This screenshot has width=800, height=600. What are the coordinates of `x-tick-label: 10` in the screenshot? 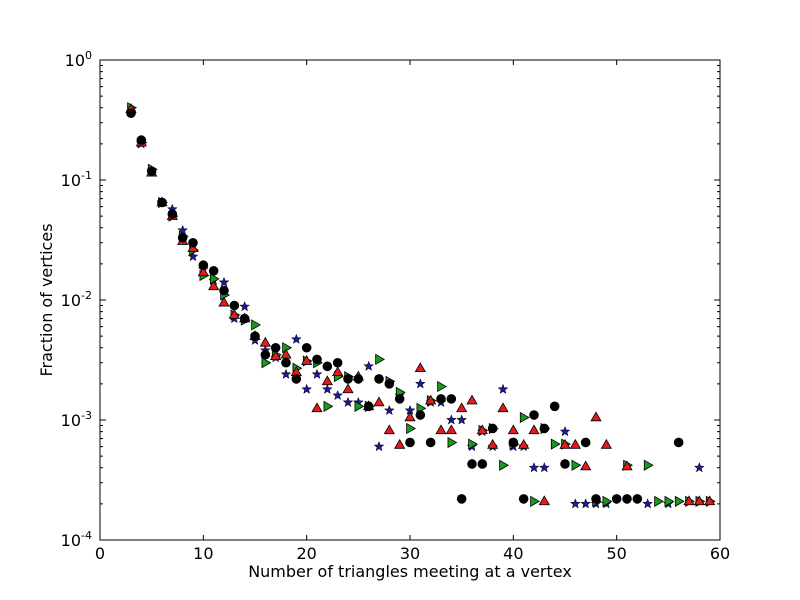 It's located at (203, 553).